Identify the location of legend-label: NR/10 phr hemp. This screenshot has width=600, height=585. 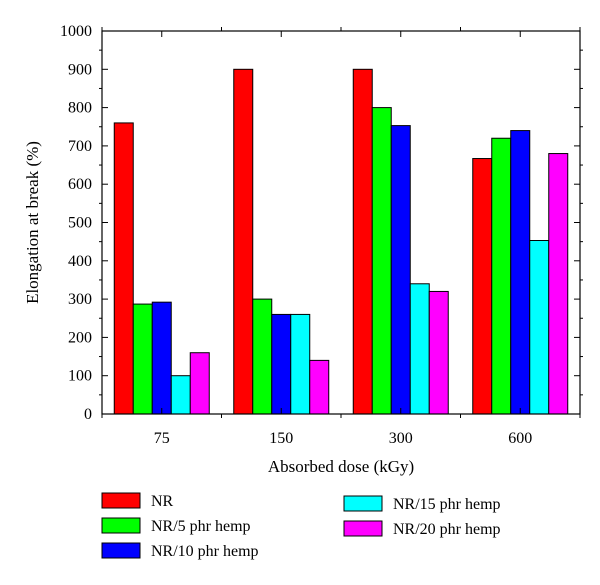
(205, 551).